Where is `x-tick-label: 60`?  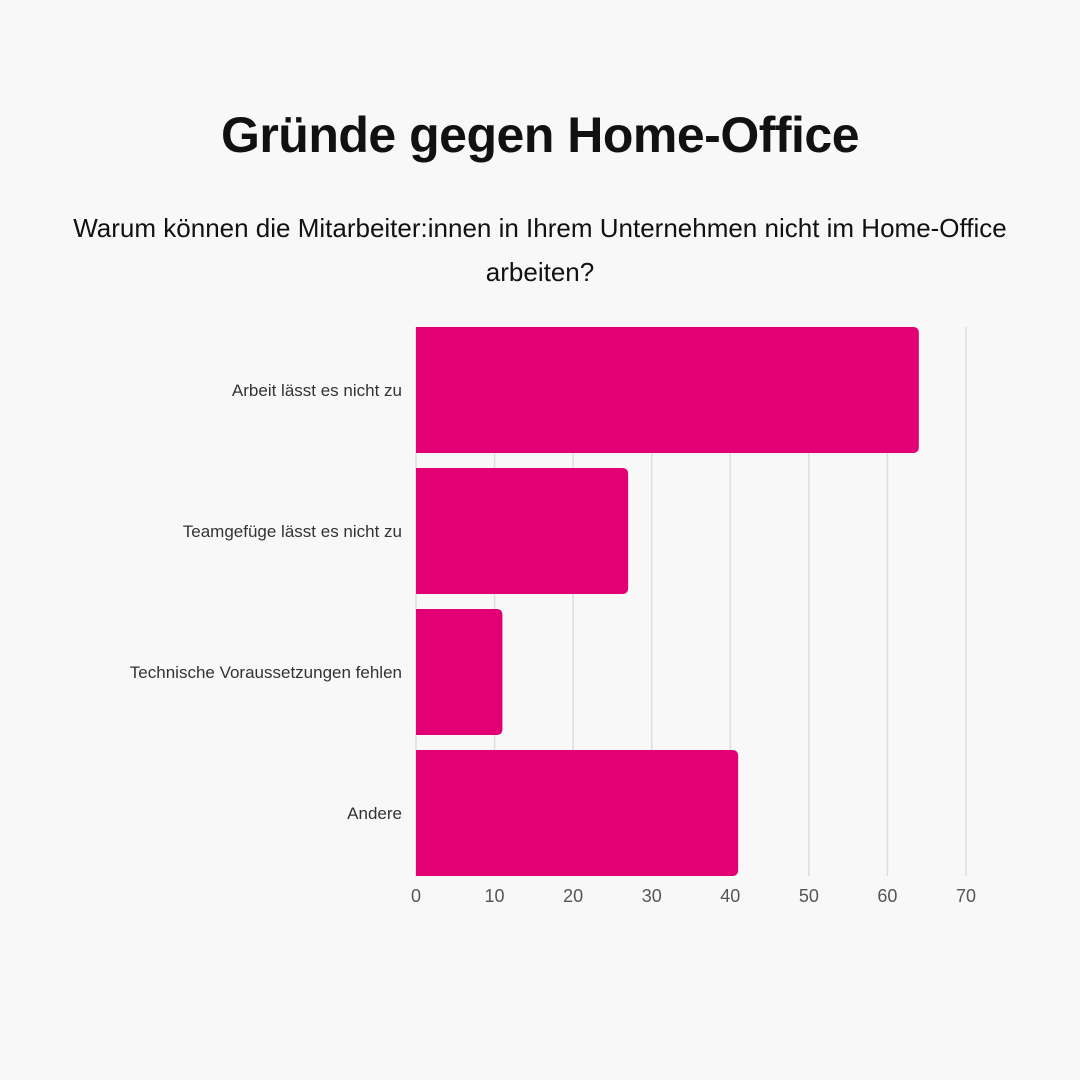 x-tick-label: 60 is located at coordinates (887, 896).